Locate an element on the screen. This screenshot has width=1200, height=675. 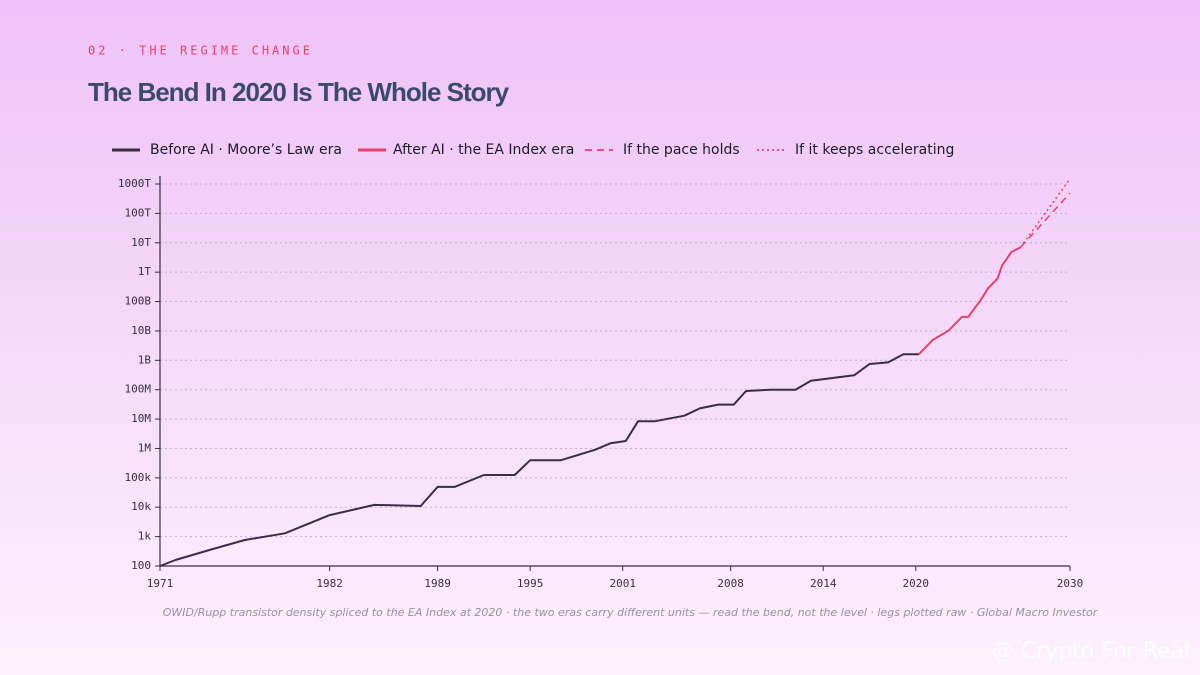
y-tick-label: 100M is located at coordinates (138, 389).